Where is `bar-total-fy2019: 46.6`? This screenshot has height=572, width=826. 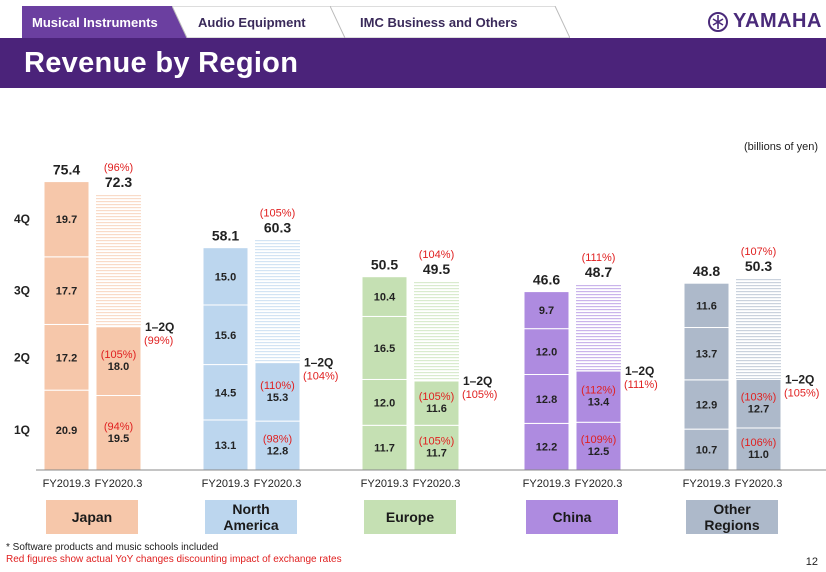 bar-total-fy2019: 46.6 is located at coordinates (546, 280).